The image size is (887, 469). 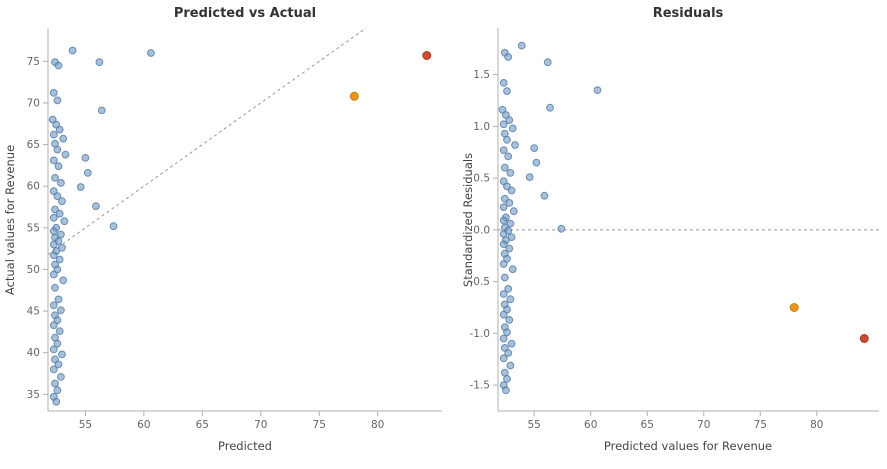 I want to click on y-tick-label: 35, so click(x=33, y=395).